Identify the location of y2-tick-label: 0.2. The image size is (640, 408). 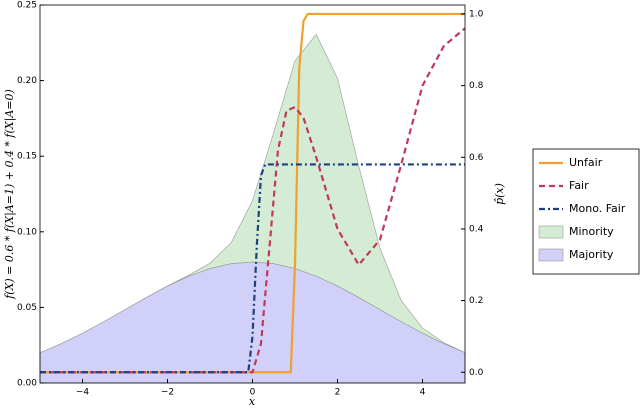
(476, 301).